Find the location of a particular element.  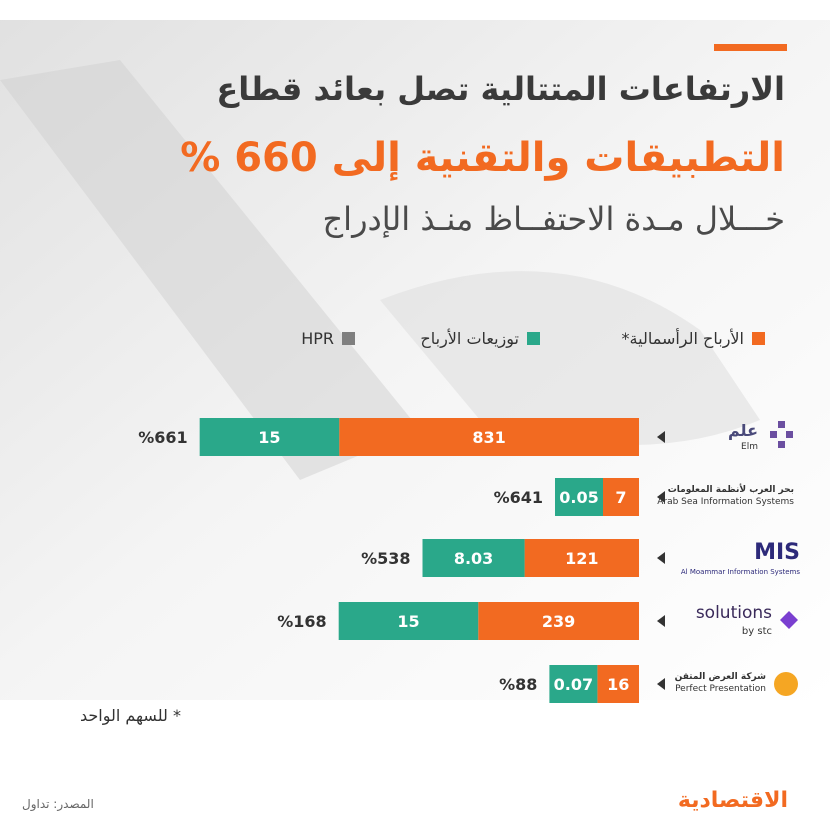

logo-perfect-presentation: شركة العرض المتقن Perfect Presentation is located at coordinates (730, 684).